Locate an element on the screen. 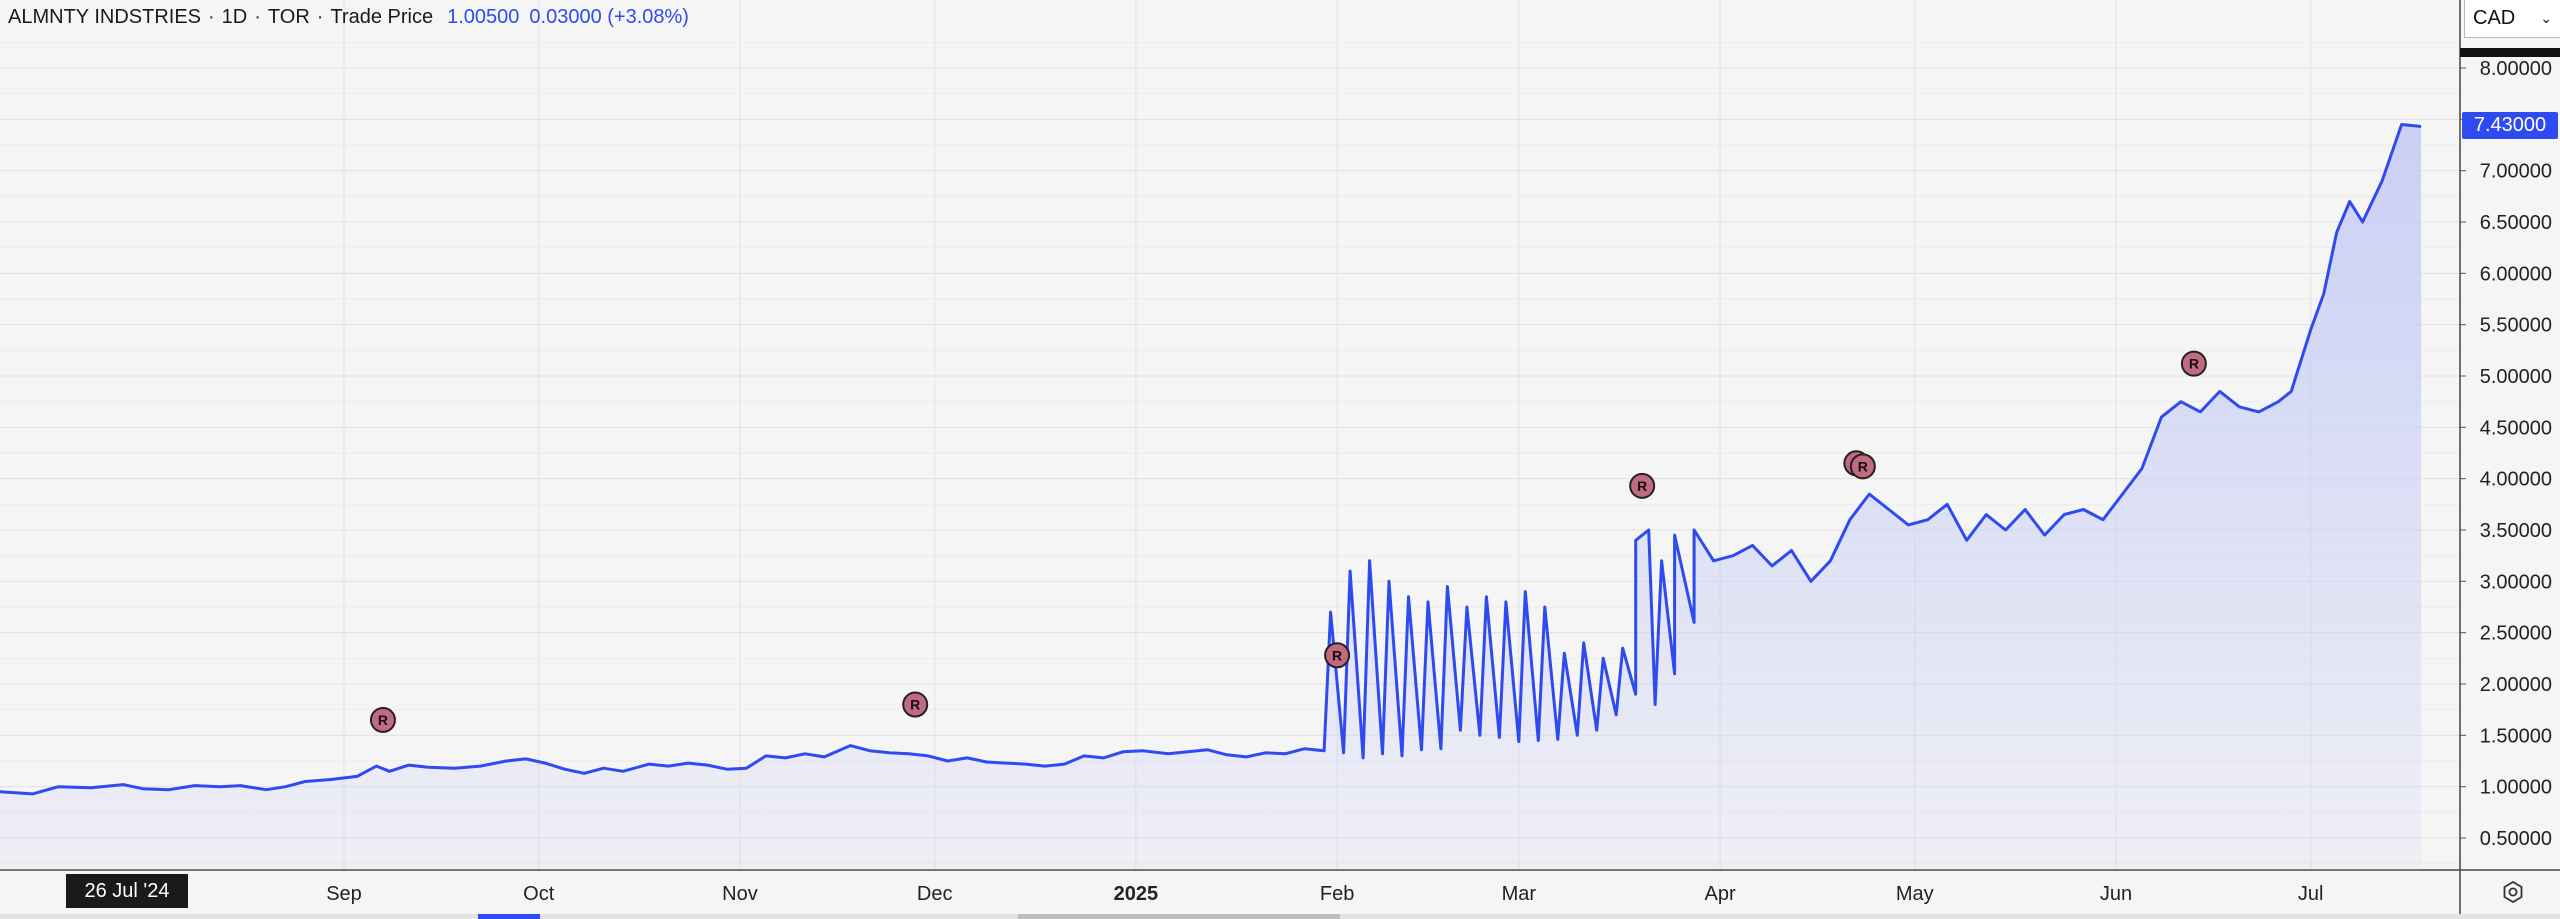 This screenshot has height=919, width=2560. x-axis-tick-label: May is located at coordinates (1915, 894).